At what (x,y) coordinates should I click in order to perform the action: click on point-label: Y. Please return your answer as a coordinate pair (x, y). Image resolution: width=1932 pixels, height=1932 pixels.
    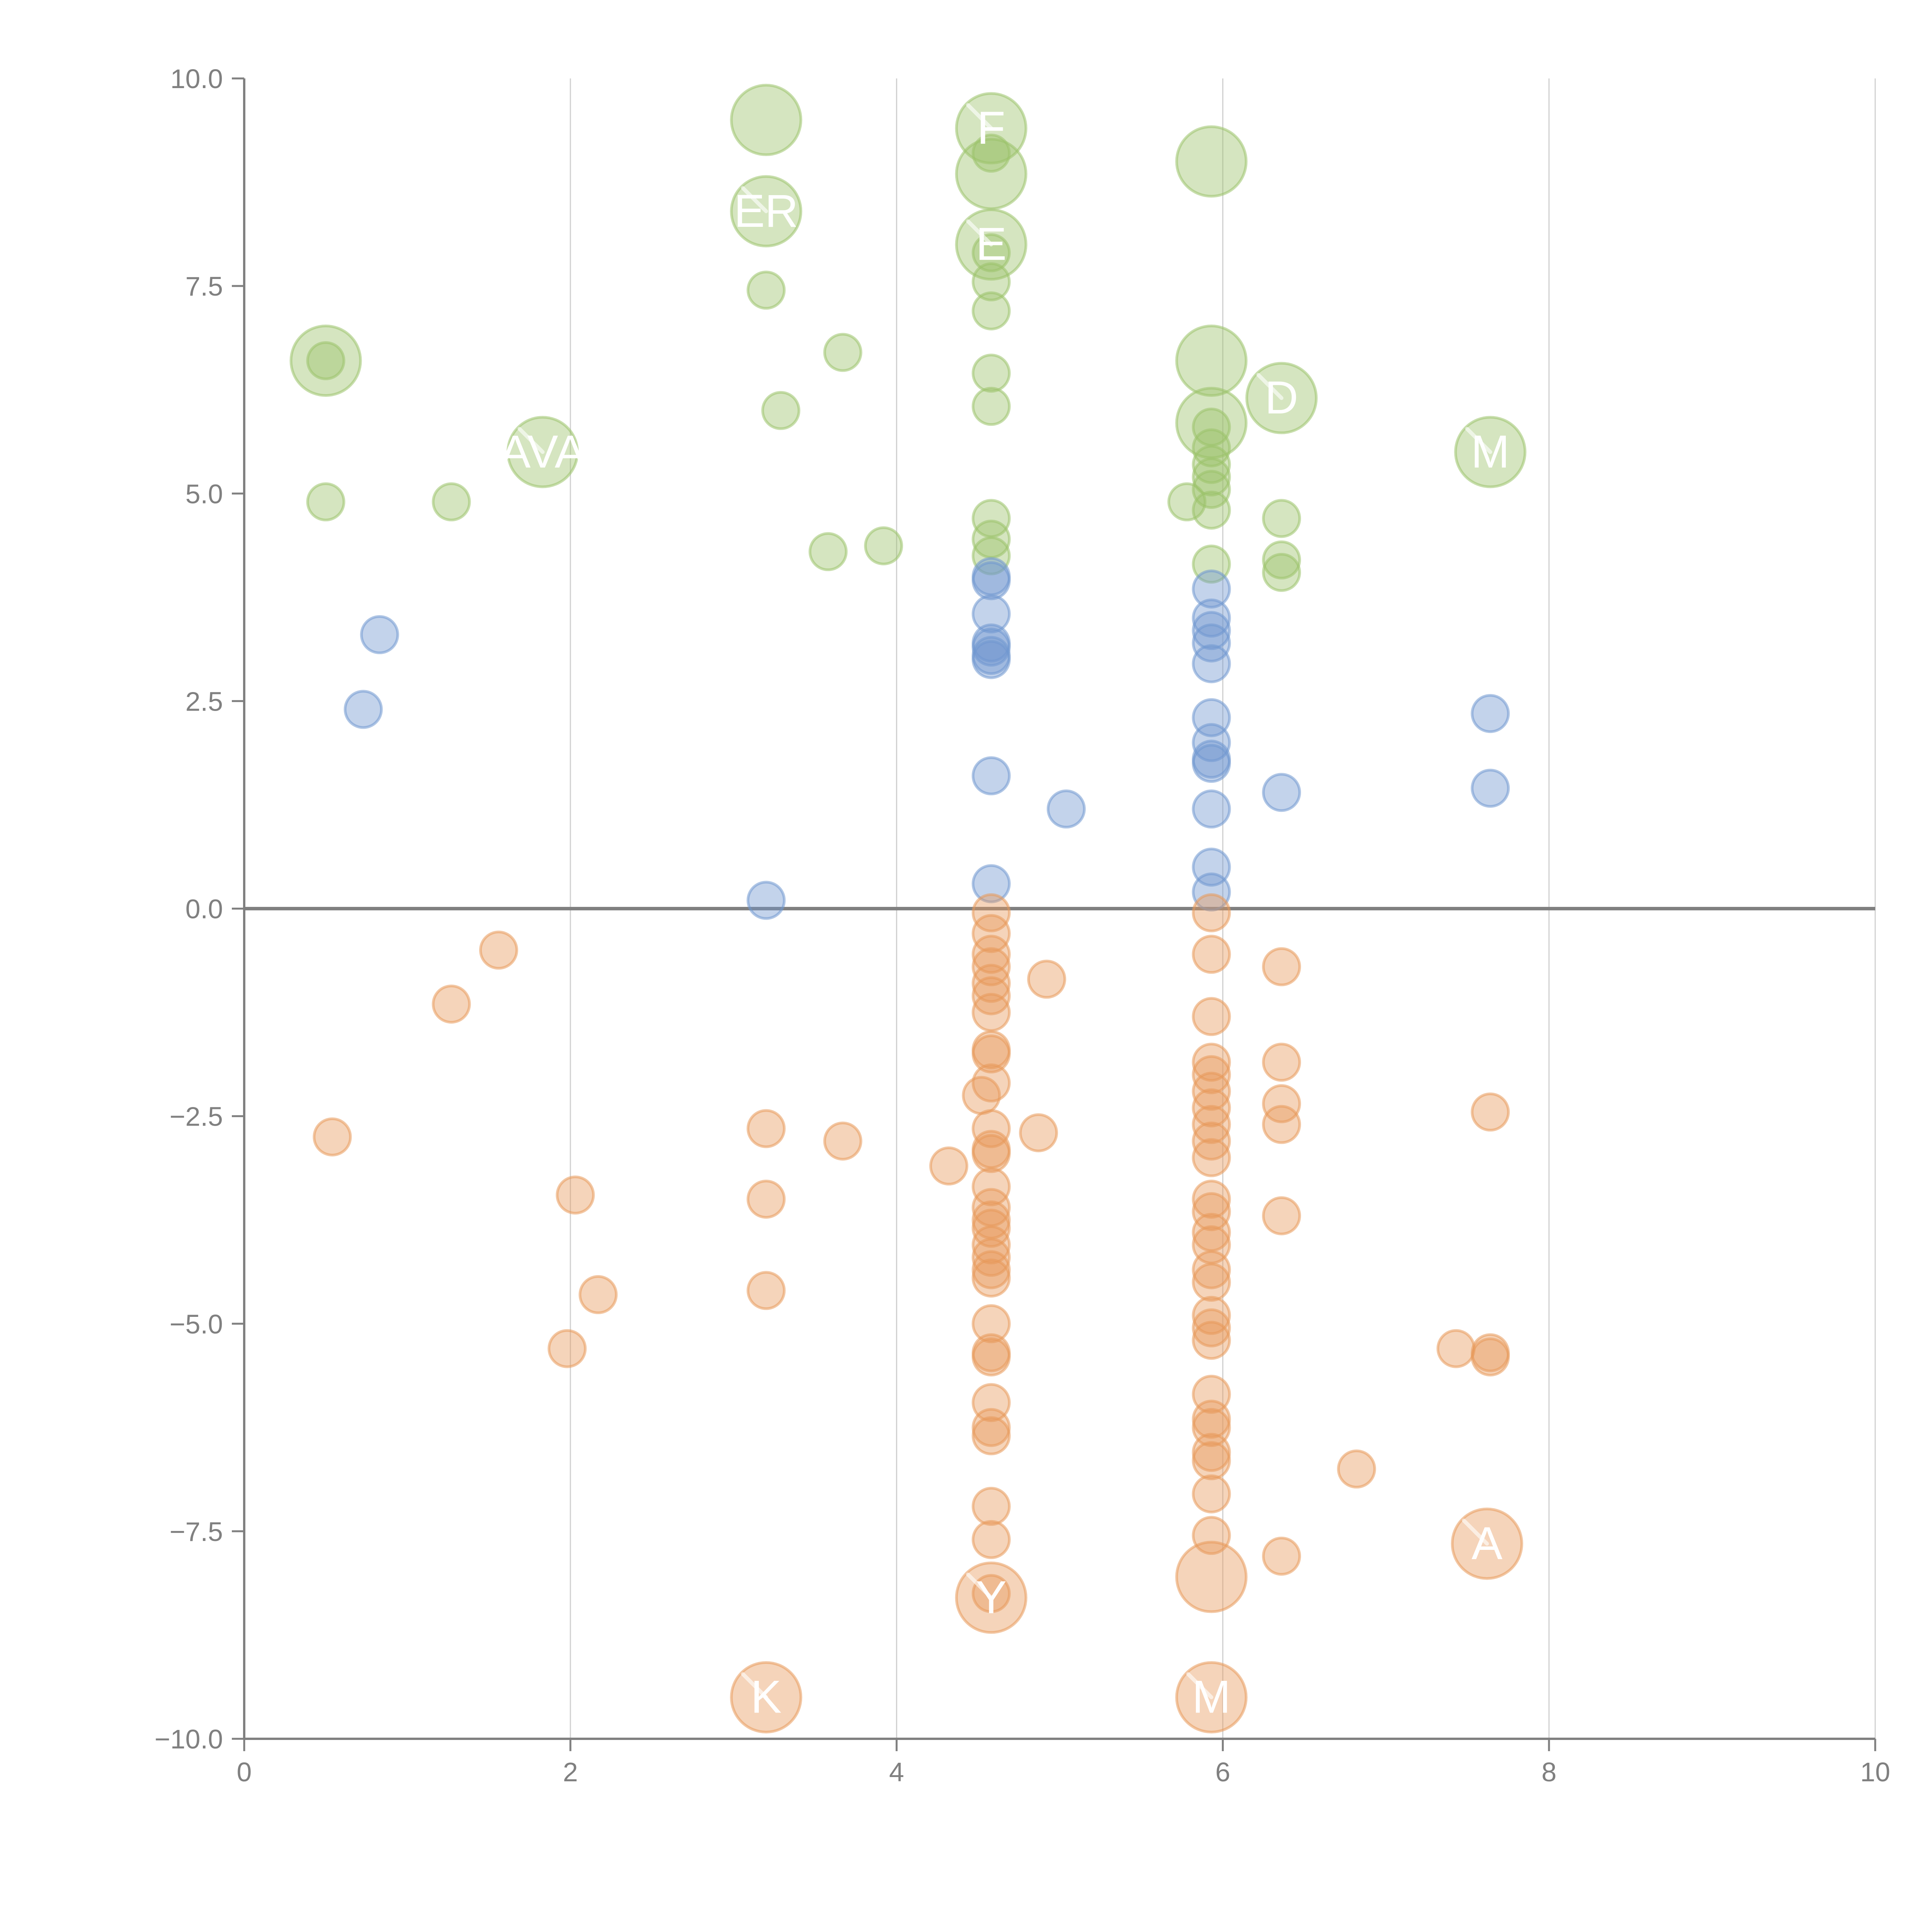
    Looking at the image, I should click on (992, 1597).